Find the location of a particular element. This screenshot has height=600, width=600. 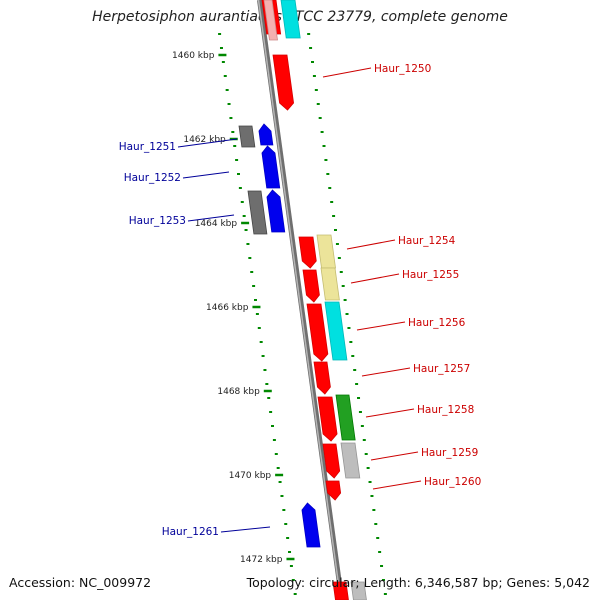

gene-arrow-bottom-red is located at coordinates (340, 590).